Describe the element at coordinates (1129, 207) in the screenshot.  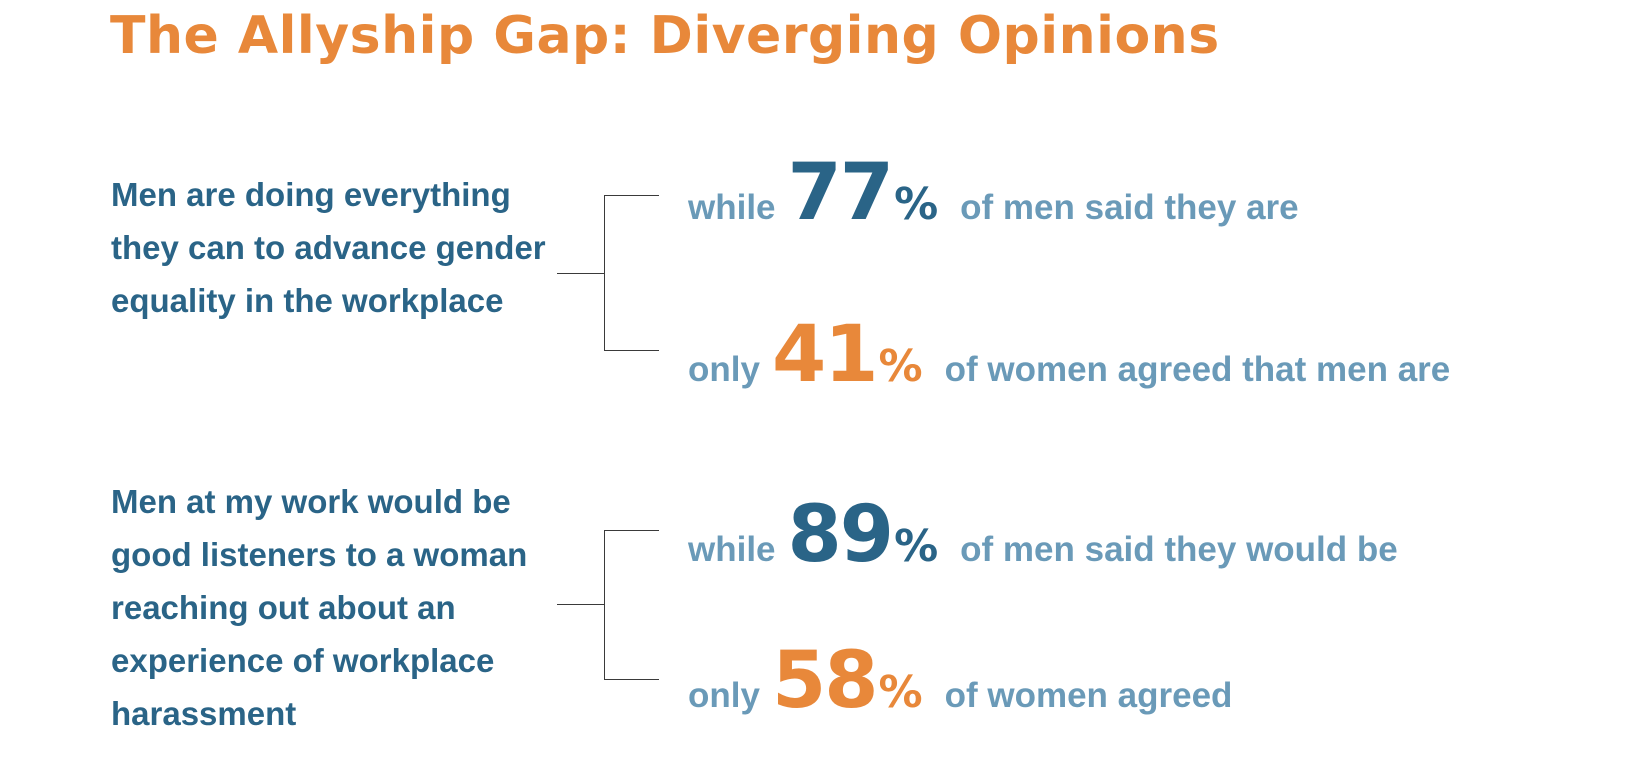
I see `stat-text: of men said they are` at that location.